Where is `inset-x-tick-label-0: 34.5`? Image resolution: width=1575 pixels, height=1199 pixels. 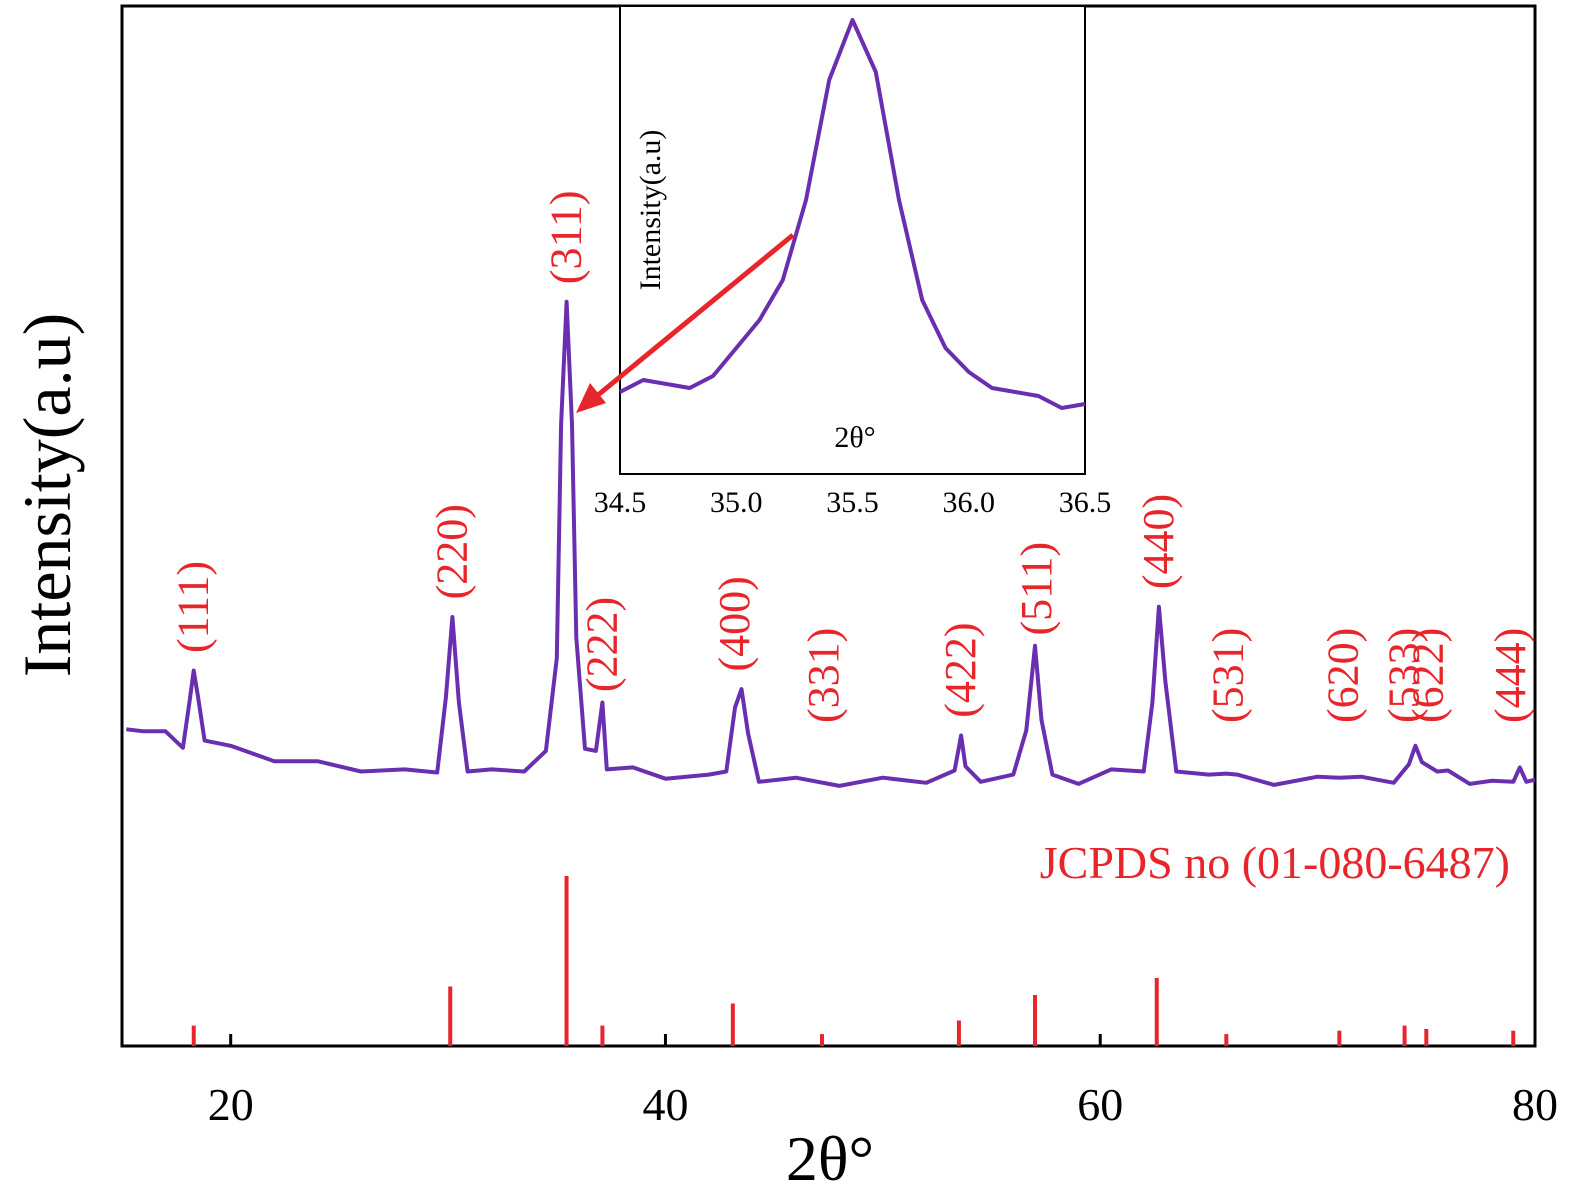
inset-x-tick-label-0: 34.5 is located at coordinates (620, 502).